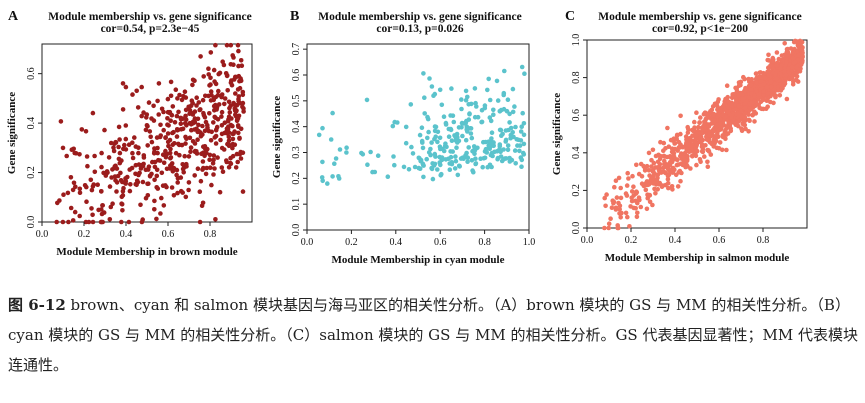  Describe the element at coordinates (31, 73) in the screenshot. I see `y-tick-label-a: 0.6` at that location.